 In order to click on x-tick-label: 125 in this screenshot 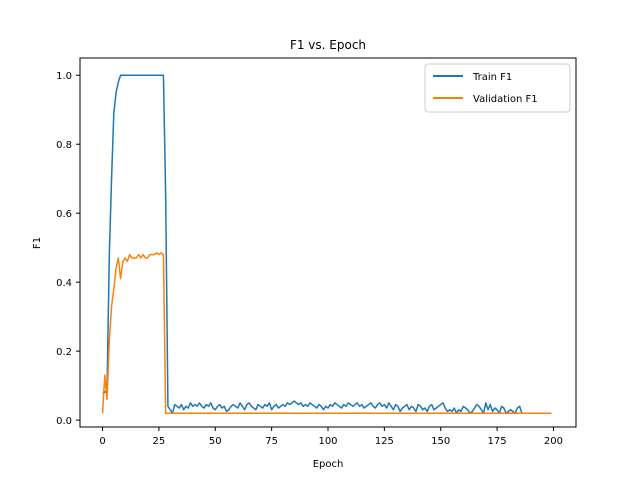, I will do `click(384, 441)`.